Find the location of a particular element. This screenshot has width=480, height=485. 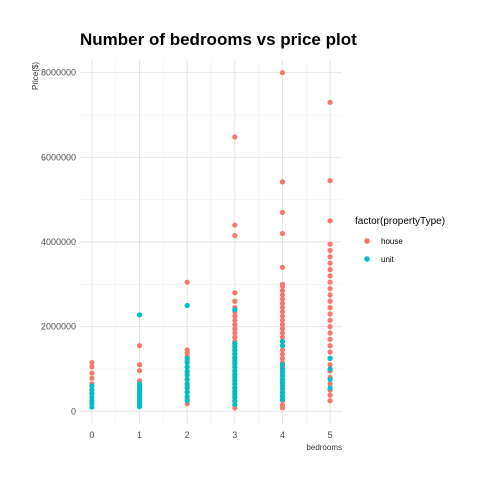

legend: factor(propertyType) house unit is located at coordinates (400, 240).